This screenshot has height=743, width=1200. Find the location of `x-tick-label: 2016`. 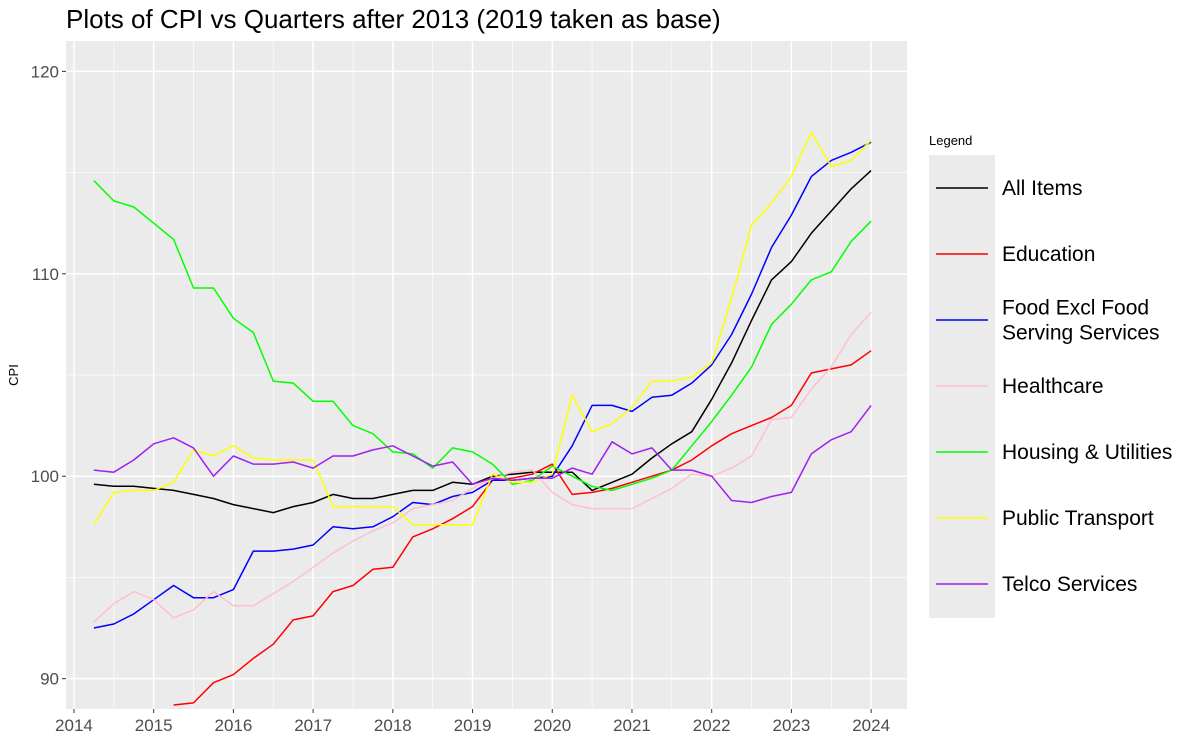

x-tick-label: 2016 is located at coordinates (233, 725).